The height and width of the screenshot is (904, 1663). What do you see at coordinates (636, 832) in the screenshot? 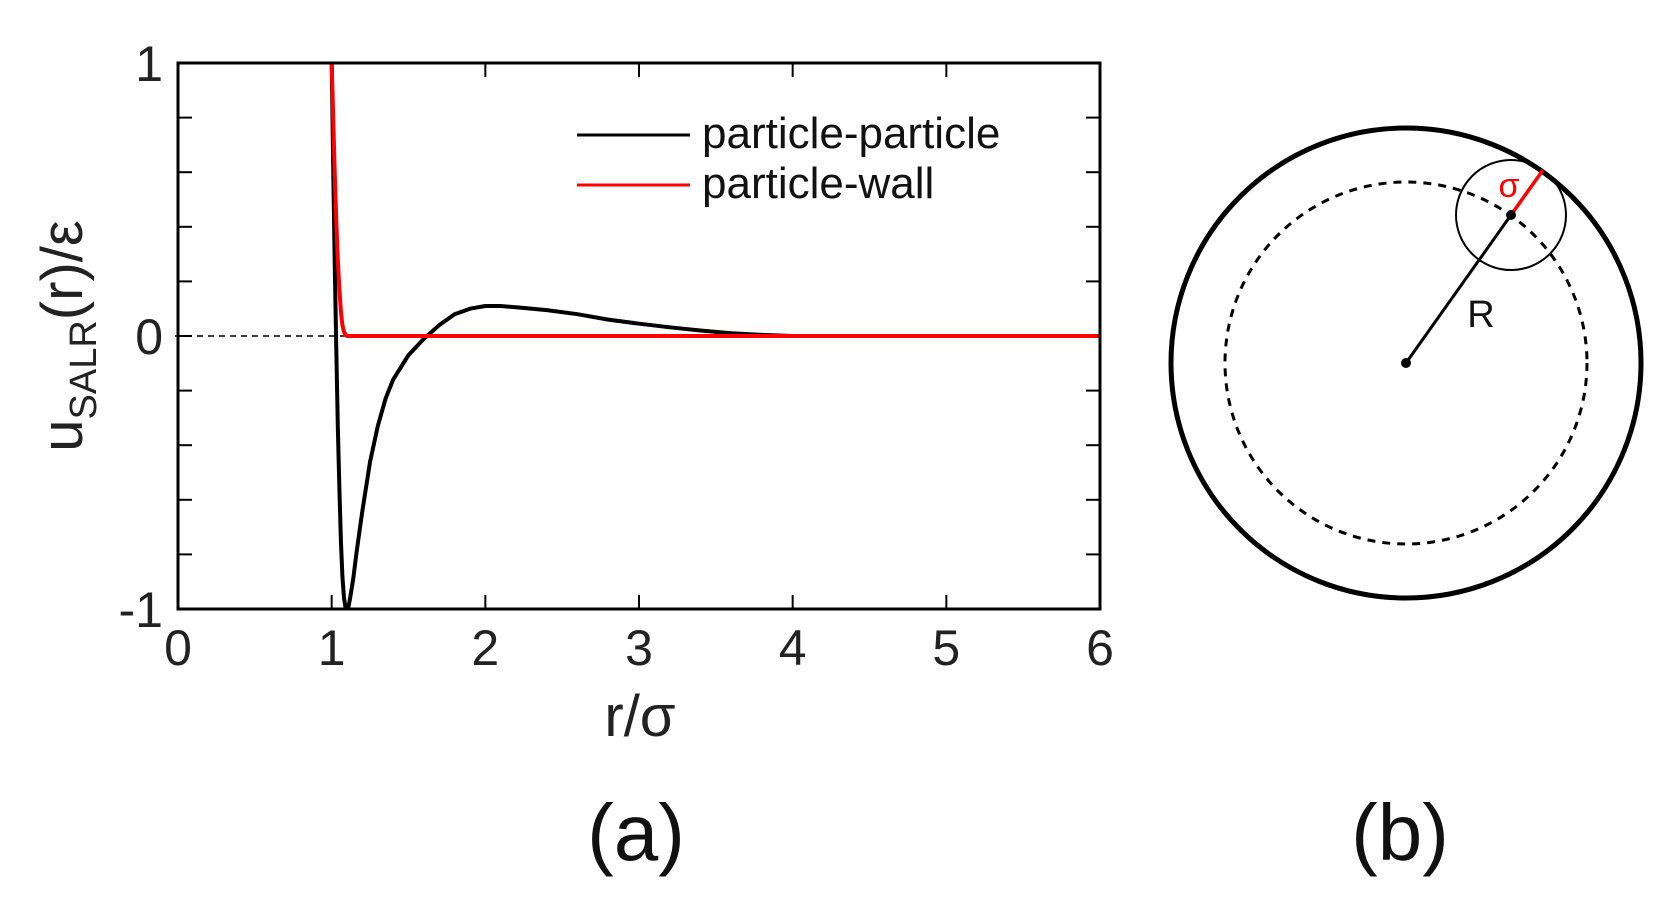
I see `panel-label-a: (a)` at bounding box center [636, 832].